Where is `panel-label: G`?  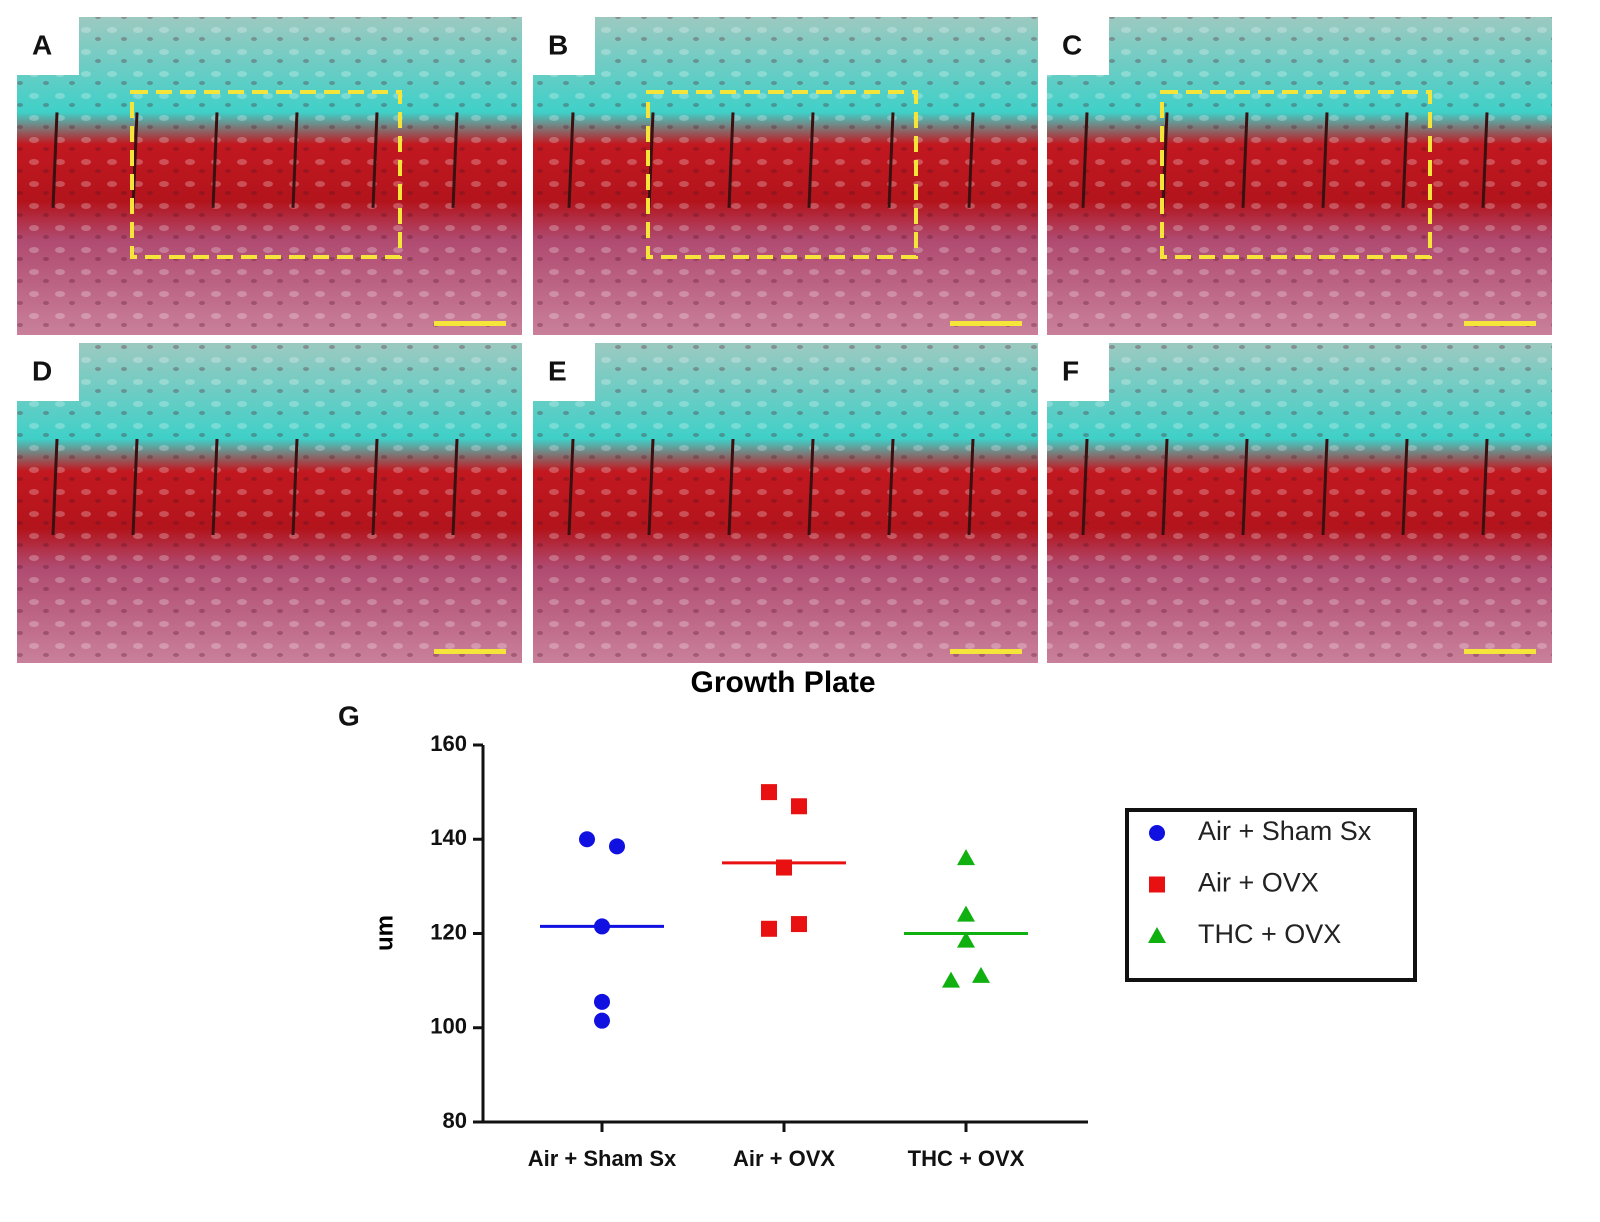 panel-label: G is located at coordinates (349, 715).